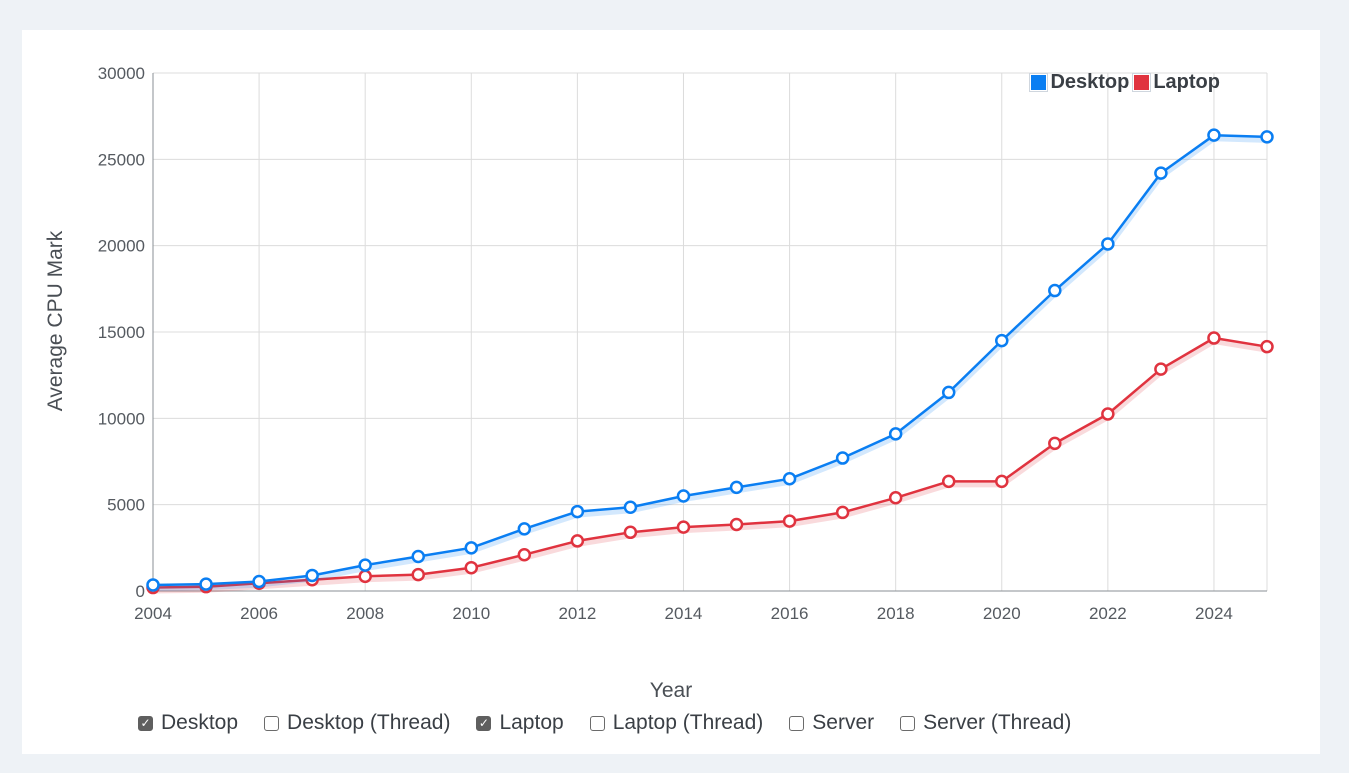  Describe the element at coordinates (153, 613) in the screenshot. I see `x-tick-label: 2004` at that location.